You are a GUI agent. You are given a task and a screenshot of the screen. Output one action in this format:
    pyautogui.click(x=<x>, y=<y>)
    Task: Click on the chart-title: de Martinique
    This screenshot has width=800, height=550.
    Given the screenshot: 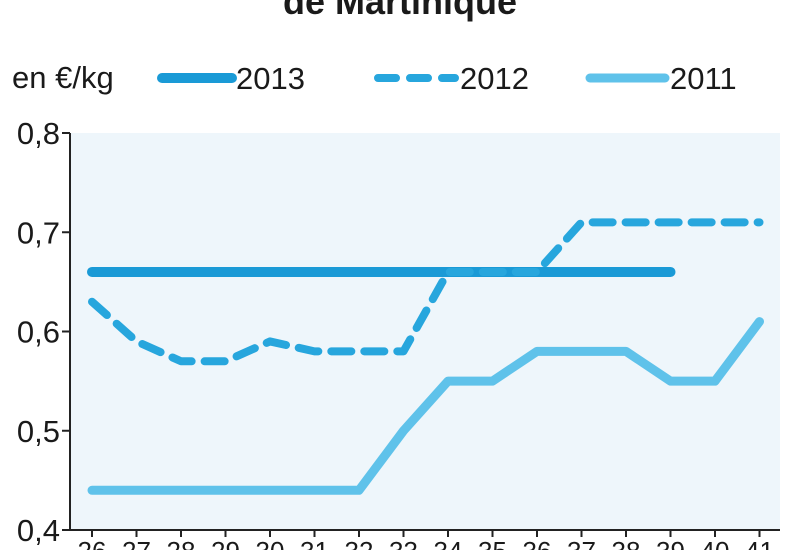 What is the action you would take?
    pyautogui.click(x=400, y=11)
    